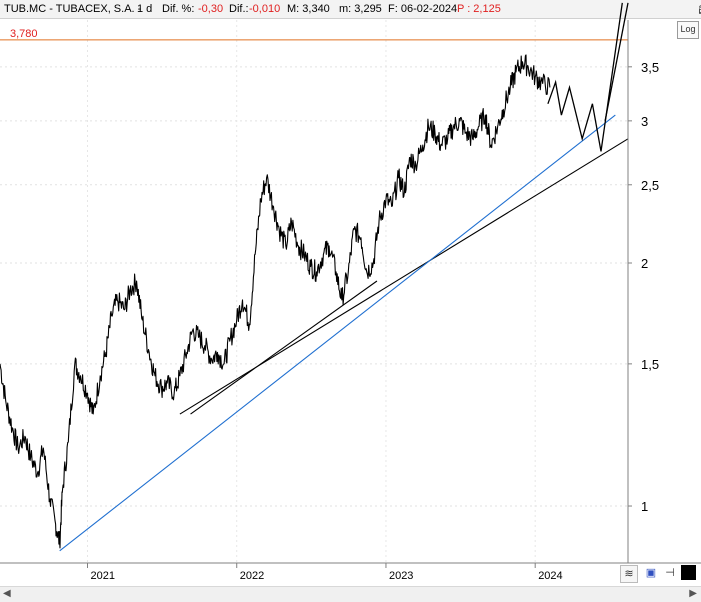 The width and height of the screenshot is (701, 602). What do you see at coordinates (308, 9) in the screenshot?
I see `max-label: M: 3,340` at bounding box center [308, 9].